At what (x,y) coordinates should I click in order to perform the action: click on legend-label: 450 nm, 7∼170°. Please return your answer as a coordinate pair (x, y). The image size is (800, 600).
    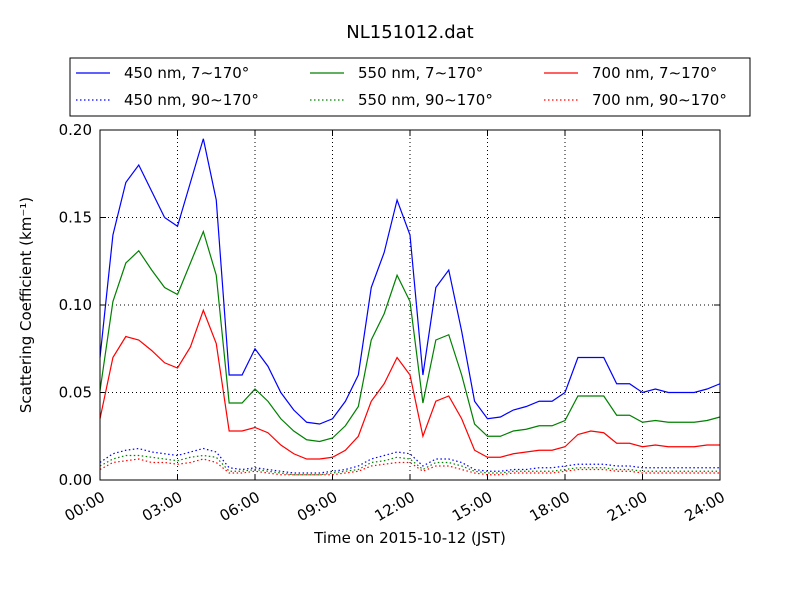
    Looking at the image, I should click on (186, 73).